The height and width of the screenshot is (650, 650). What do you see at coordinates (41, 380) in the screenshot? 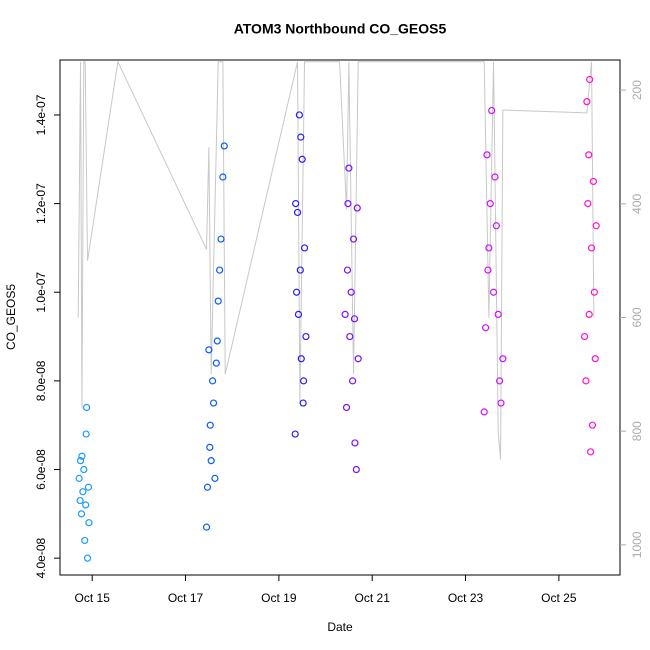
I see `y-tick-label: 8.0e-08` at bounding box center [41, 380].